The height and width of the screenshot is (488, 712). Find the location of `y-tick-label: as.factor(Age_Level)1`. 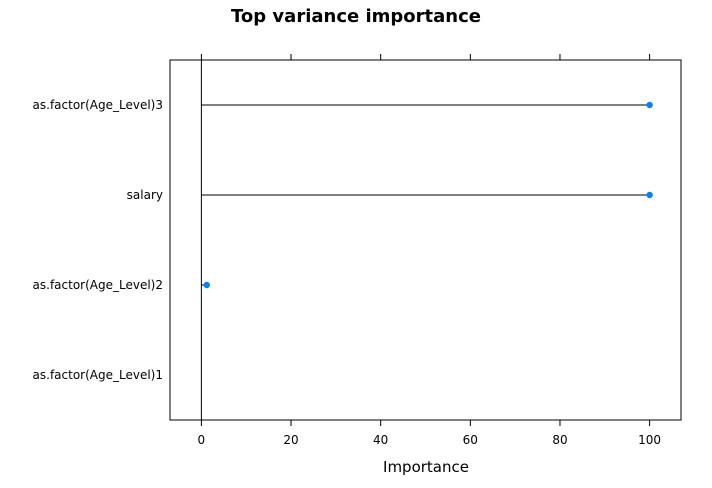

y-tick-label: as.factor(Age_Level)1 is located at coordinates (98, 375).